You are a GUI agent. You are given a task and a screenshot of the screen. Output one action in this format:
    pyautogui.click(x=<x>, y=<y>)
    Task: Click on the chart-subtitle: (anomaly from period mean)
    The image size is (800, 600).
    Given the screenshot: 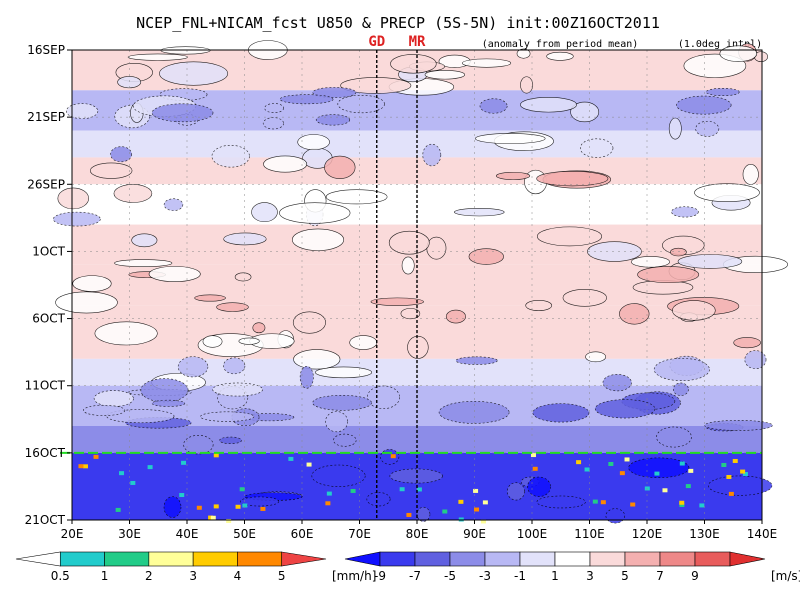 What is the action you would take?
    pyautogui.click(x=560, y=44)
    